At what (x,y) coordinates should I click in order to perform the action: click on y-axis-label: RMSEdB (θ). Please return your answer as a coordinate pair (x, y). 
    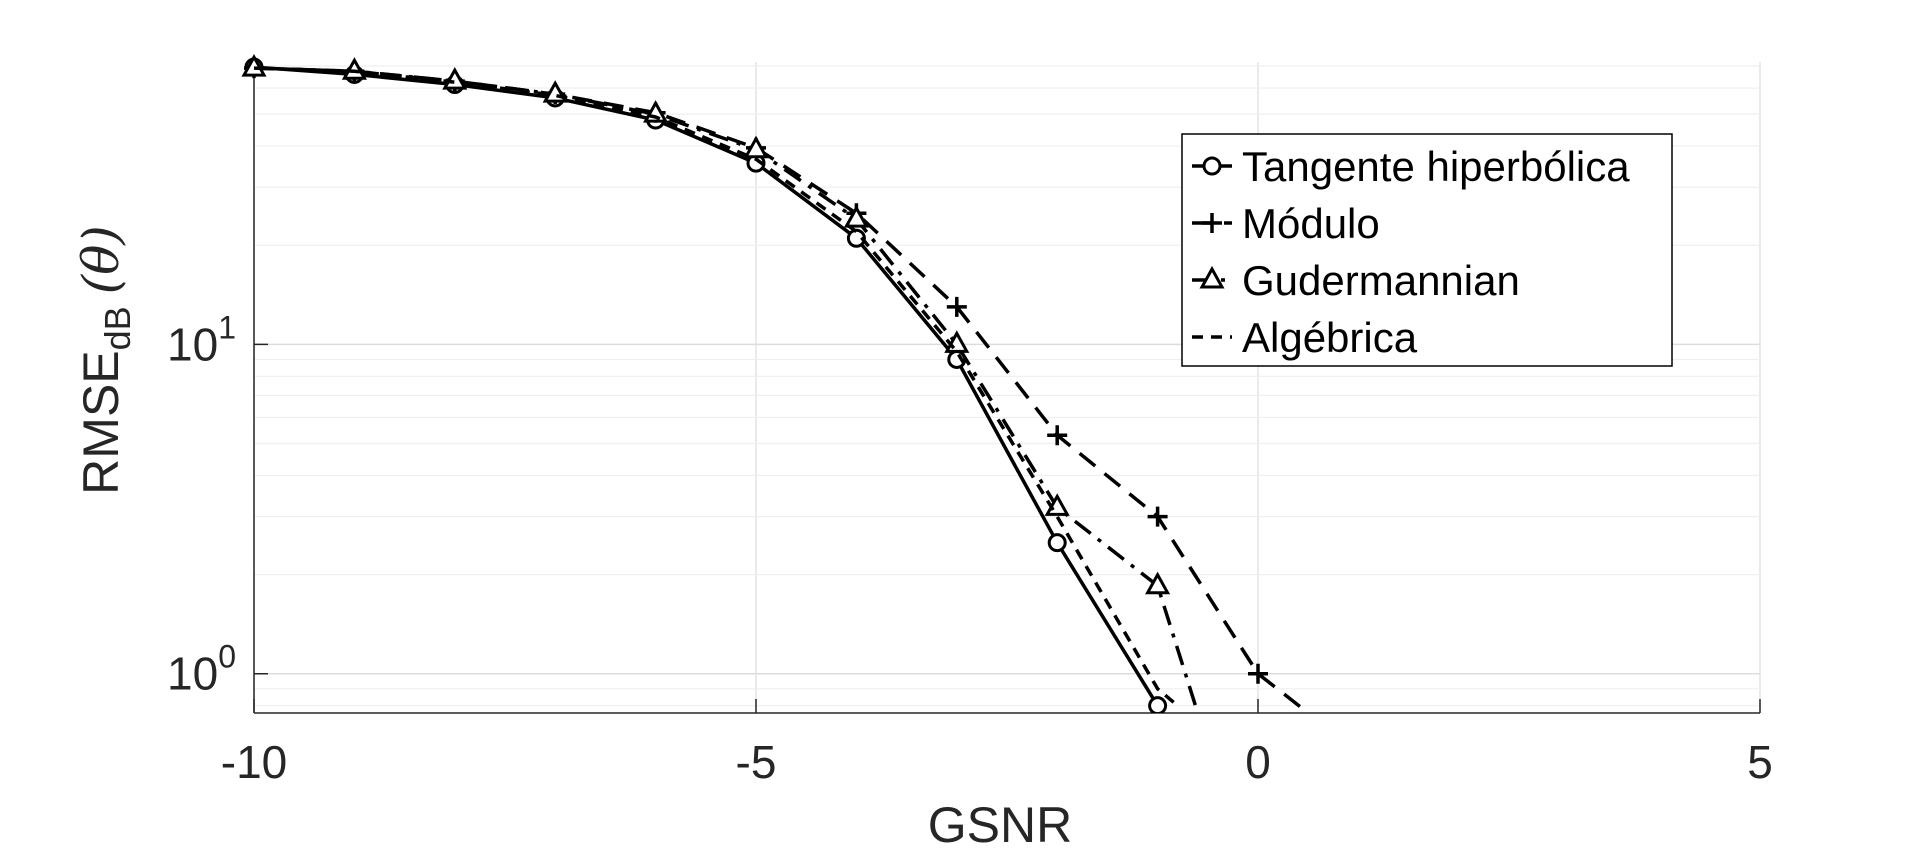
    Looking at the image, I should click on (105, 360).